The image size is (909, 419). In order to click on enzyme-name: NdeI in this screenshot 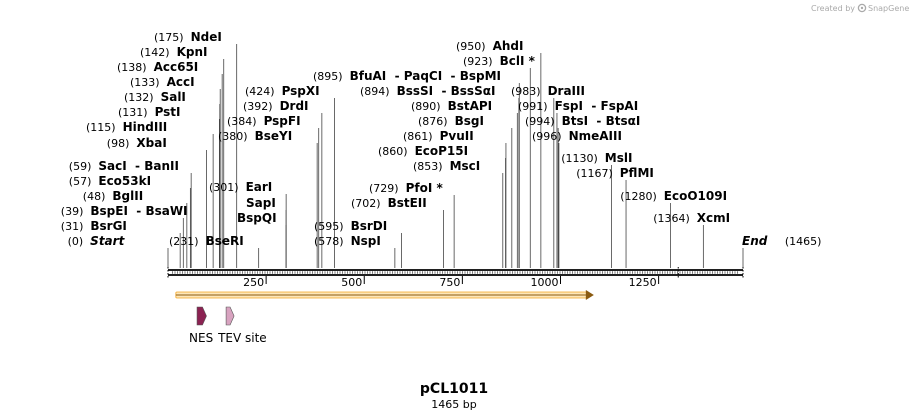, I will do `click(206, 37)`.